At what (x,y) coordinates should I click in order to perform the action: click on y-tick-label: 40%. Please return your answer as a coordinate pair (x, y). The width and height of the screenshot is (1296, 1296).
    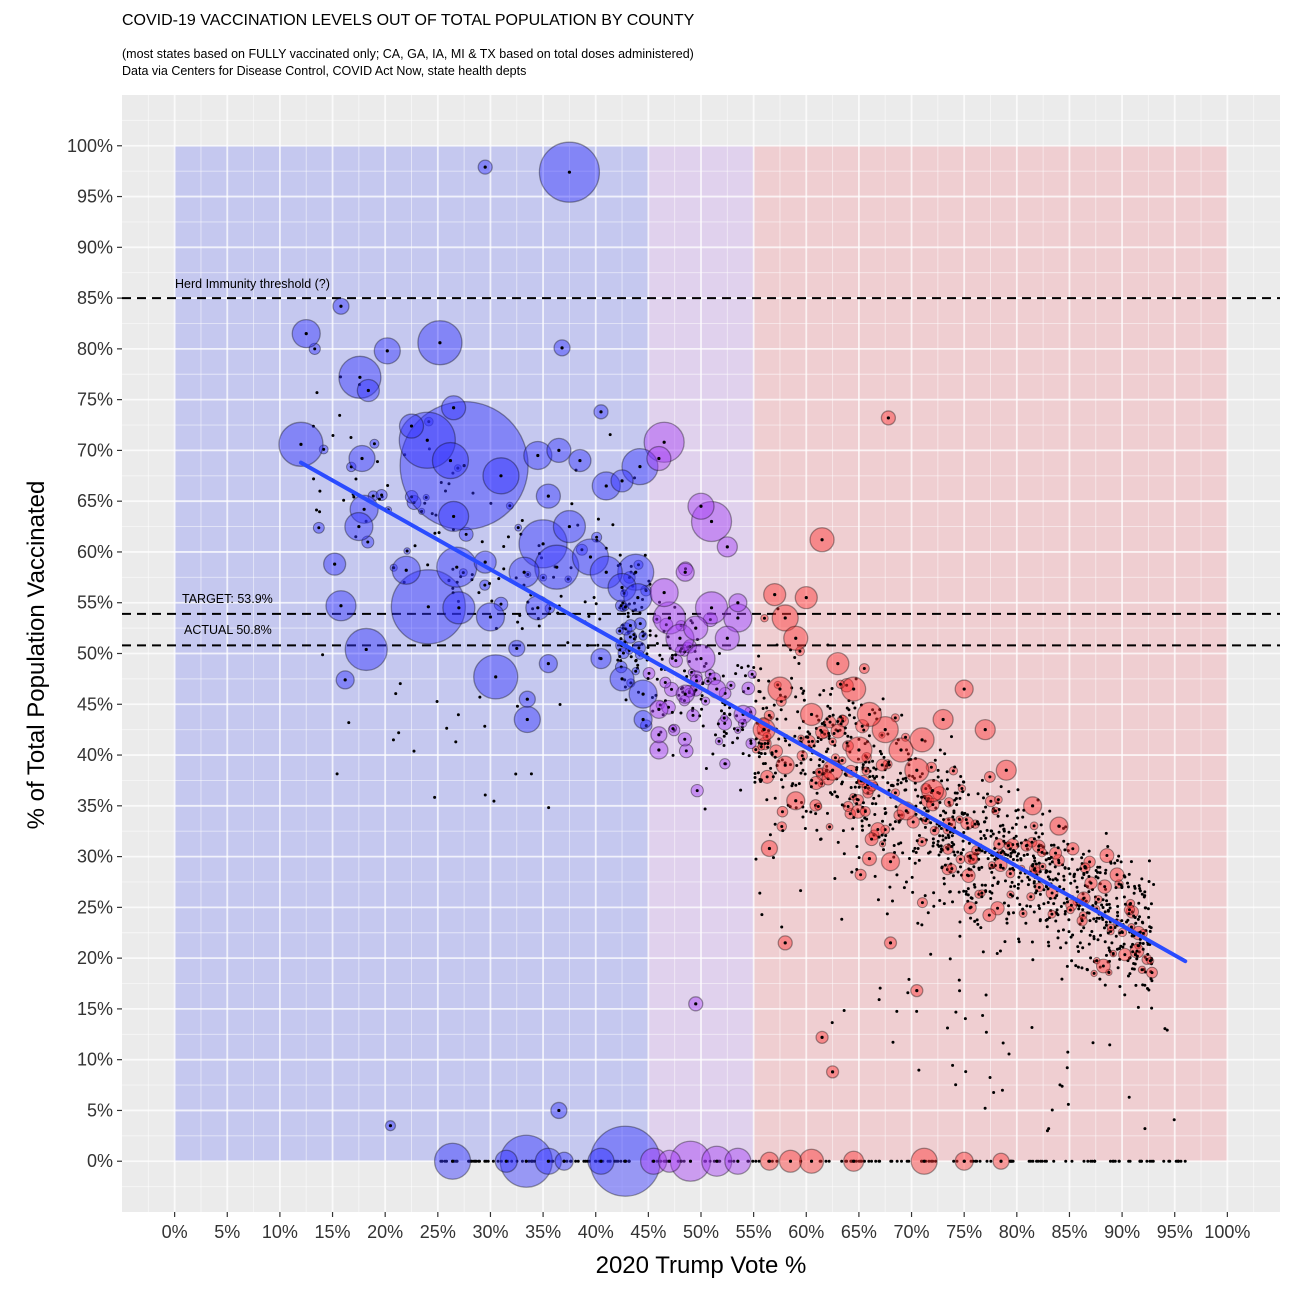
    Looking at the image, I should click on (95, 755).